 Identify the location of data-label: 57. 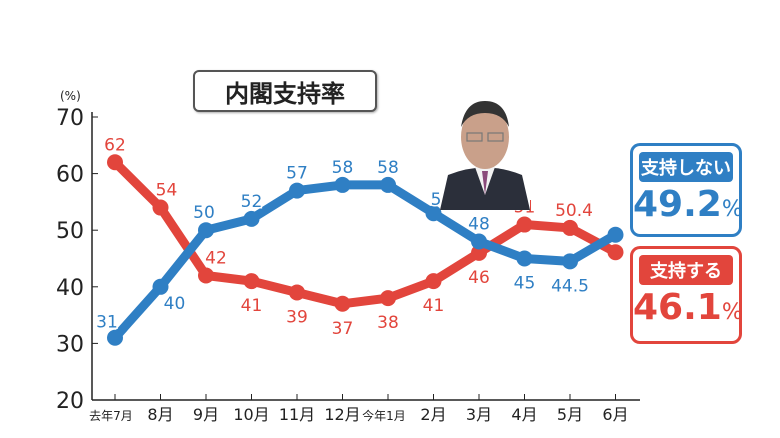
(297, 174).